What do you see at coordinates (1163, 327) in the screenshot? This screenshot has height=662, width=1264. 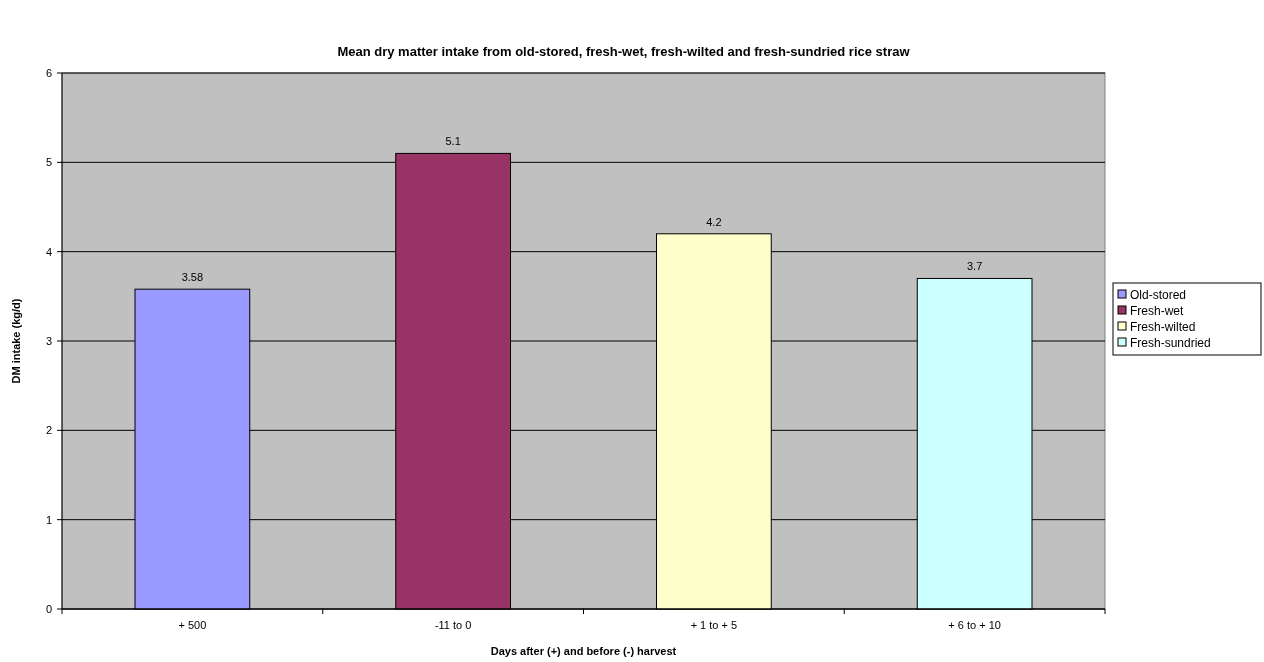 I see `legend-label: Fresh-wilted` at bounding box center [1163, 327].